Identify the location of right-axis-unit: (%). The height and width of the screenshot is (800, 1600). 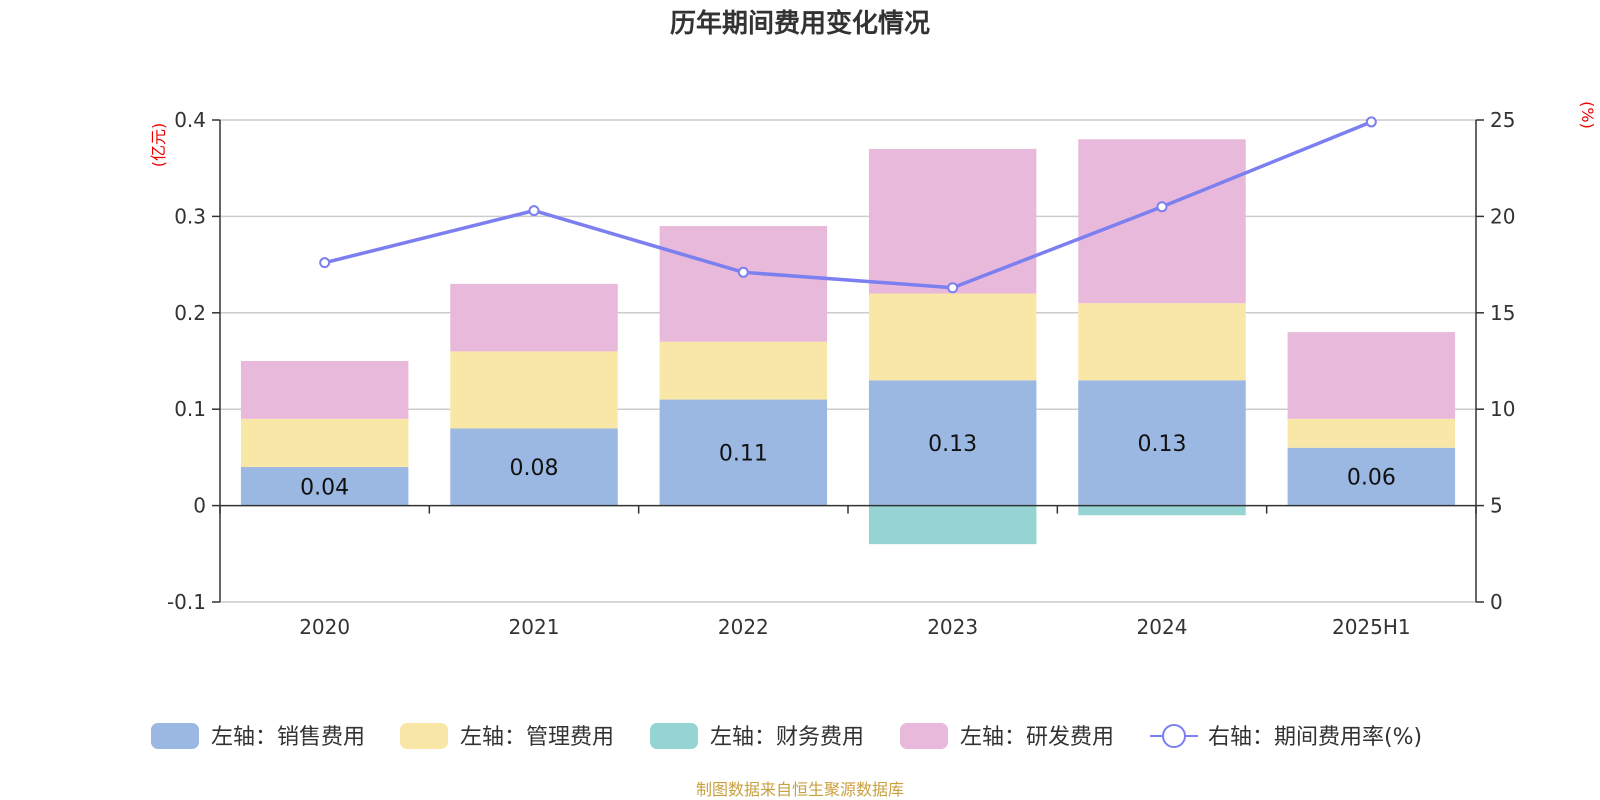
(1587, 115).